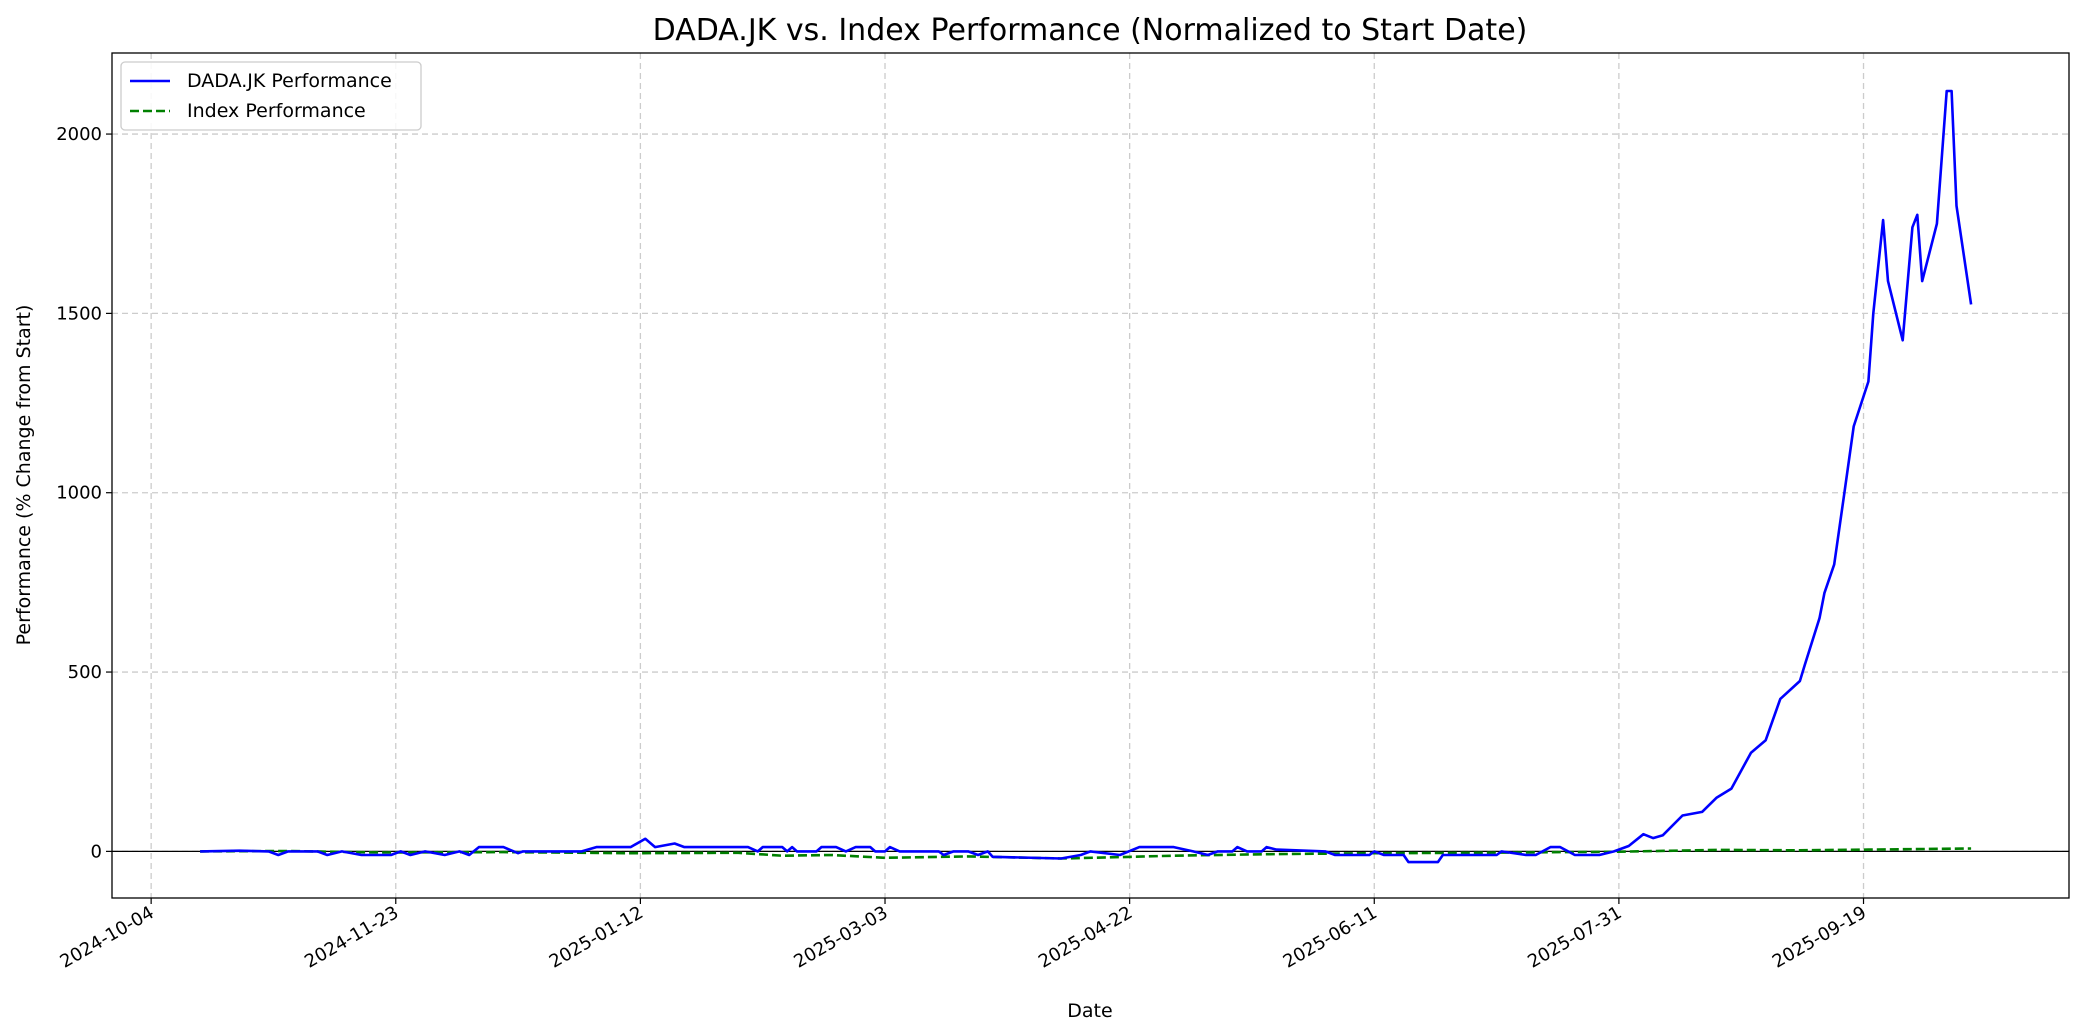  What do you see at coordinates (351, 937) in the screenshot?
I see `x-tick-label: 2024-11-23` at bounding box center [351, 937].